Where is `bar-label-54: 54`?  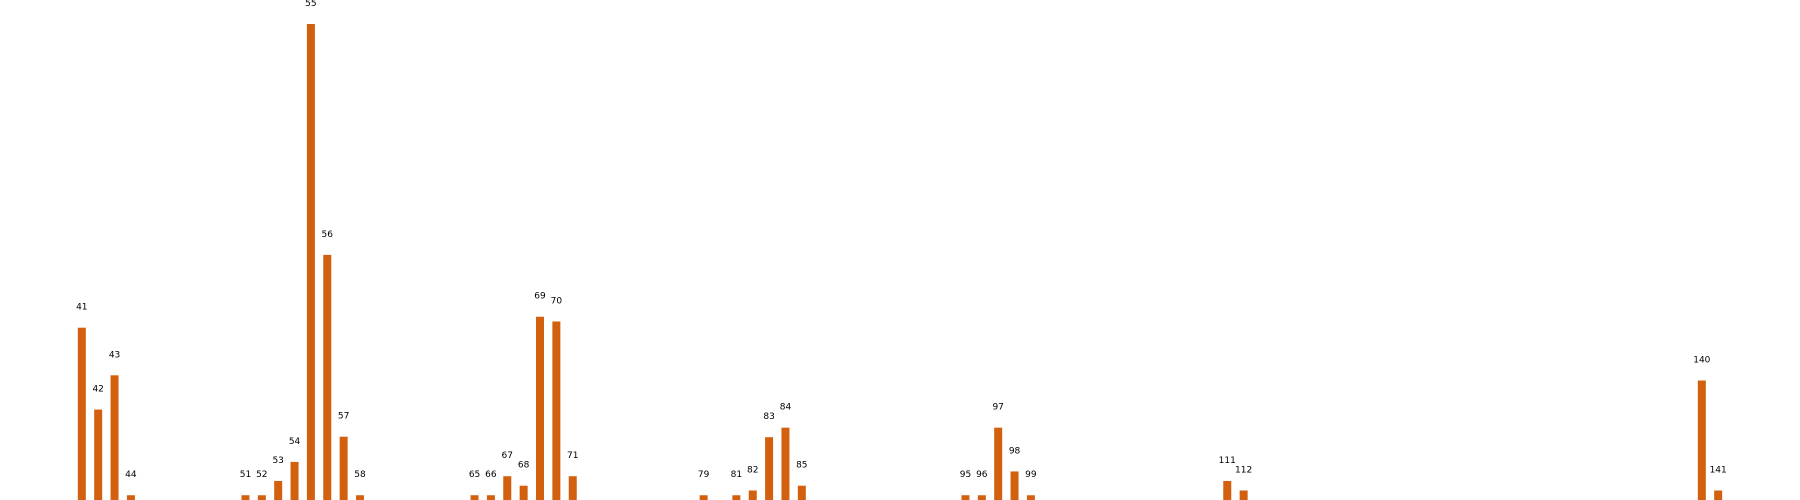 bar-label-54: 54 is located at coordinates (295, 442).